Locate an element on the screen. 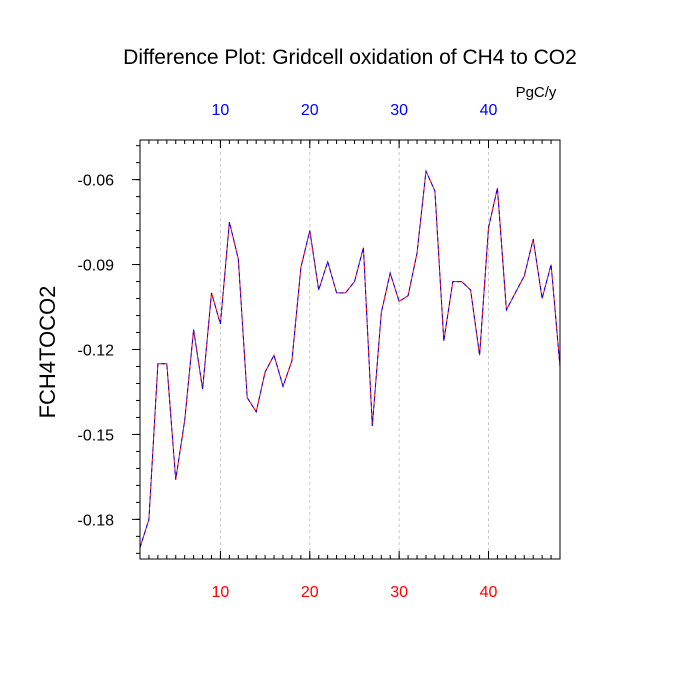 The image size is (700, 700). y-tick-label: -0.18 is located at coordinates (96, 520).